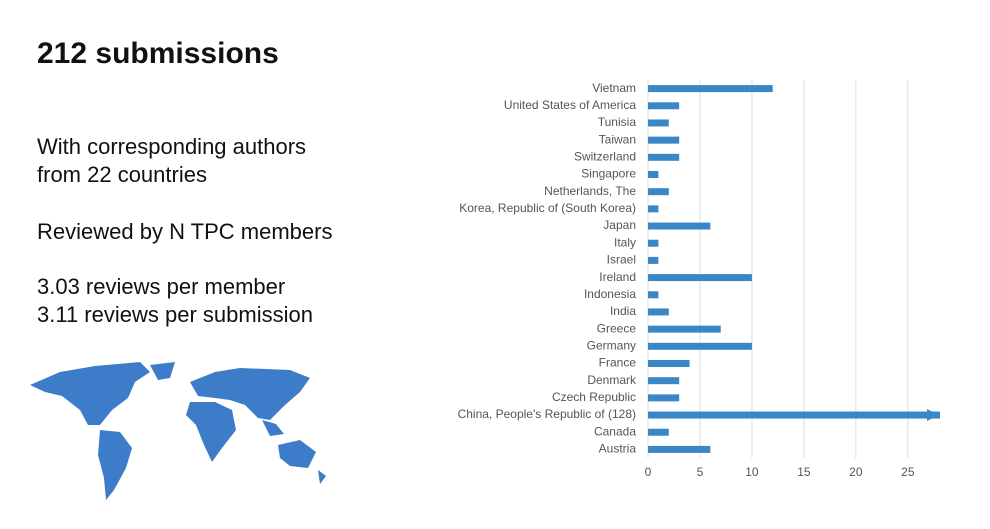  What do you see at coordinates (614, 88) in the screenshot?
I see `y-tick-label: Vietnam` at bounding box center [614, 88].